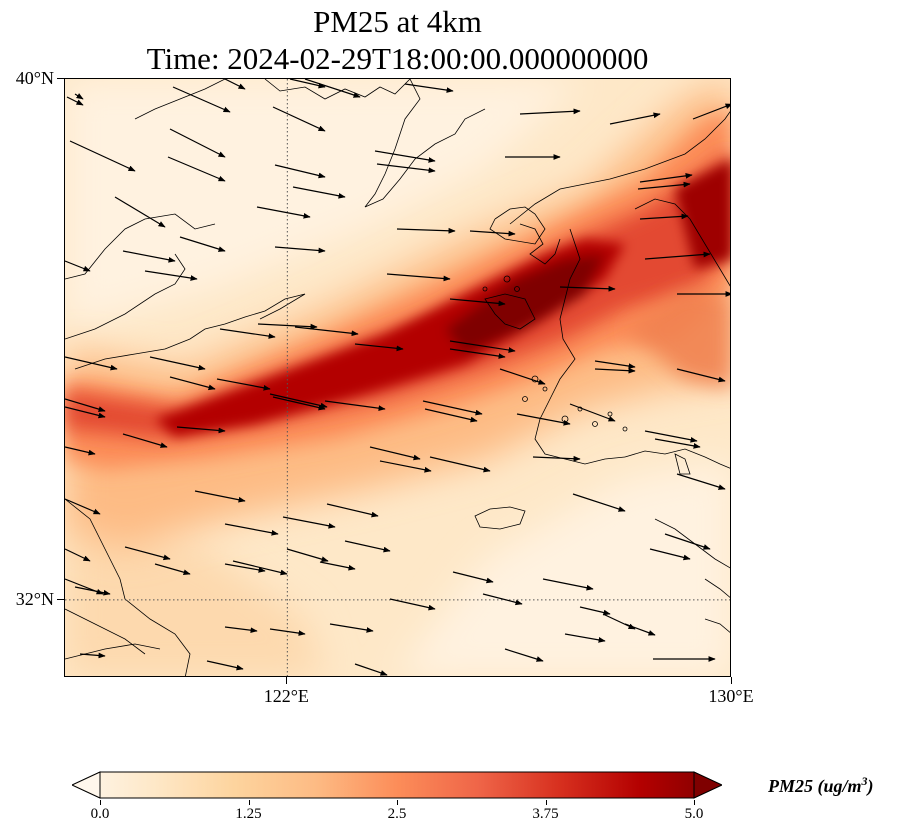 The width and height of the screenshot is (905, 836). I want to click on colorbar-tick-label: 1.25, so click(248, 814).